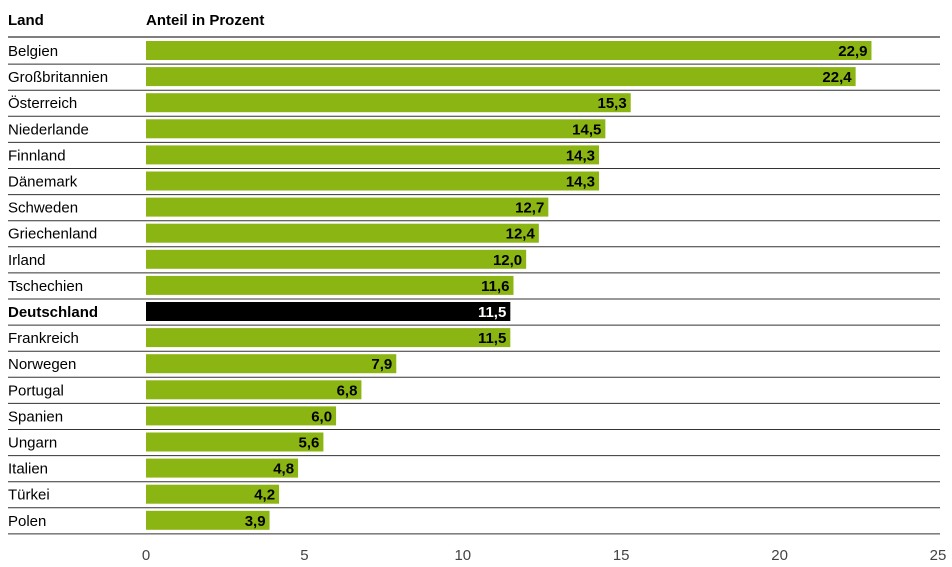 The width and height of the screenshot is (952, 567). I want to click on value-label-deutschland: 11,5, so click(492, 312).